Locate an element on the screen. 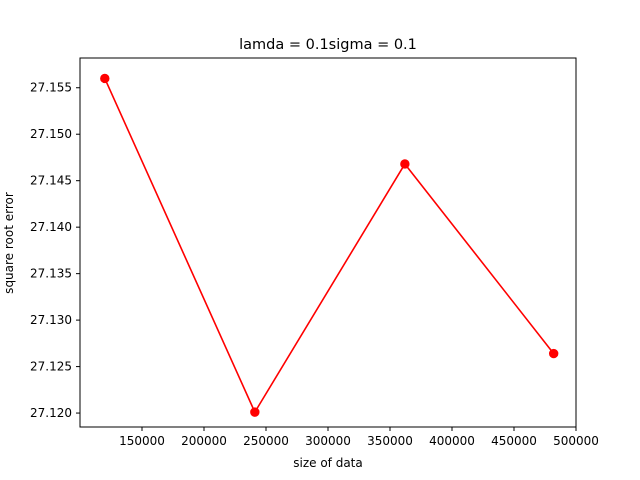 The height and width of the screenshot is (480, 640). x-tick-label: 350000 is located at coordinates (390, 441).